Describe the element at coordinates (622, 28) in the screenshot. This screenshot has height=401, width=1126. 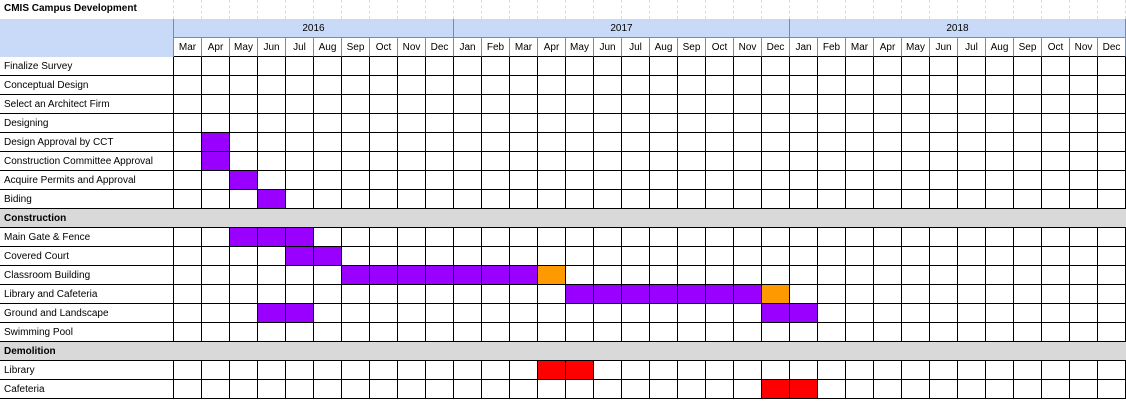
I see `year-header-2017: 2017` at that location.